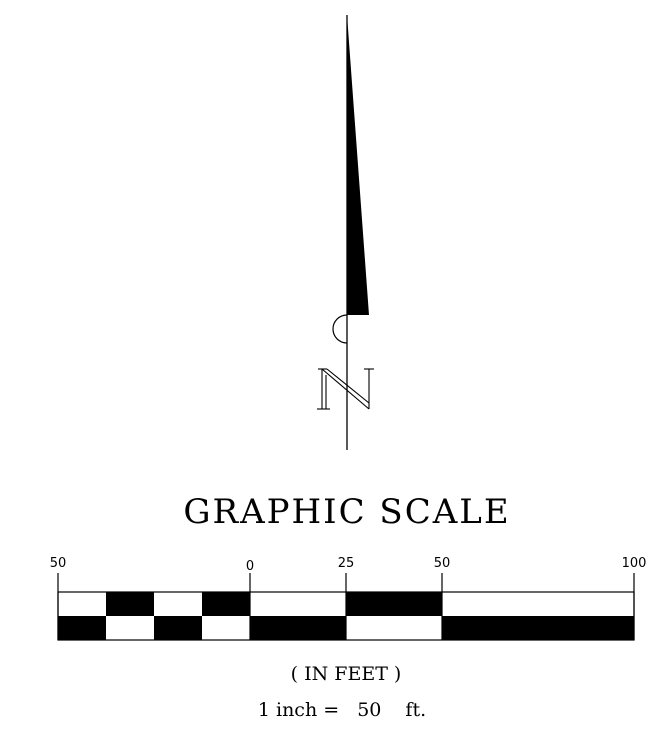  I want to click on scale-tick-label: 100, so click(634, 563).